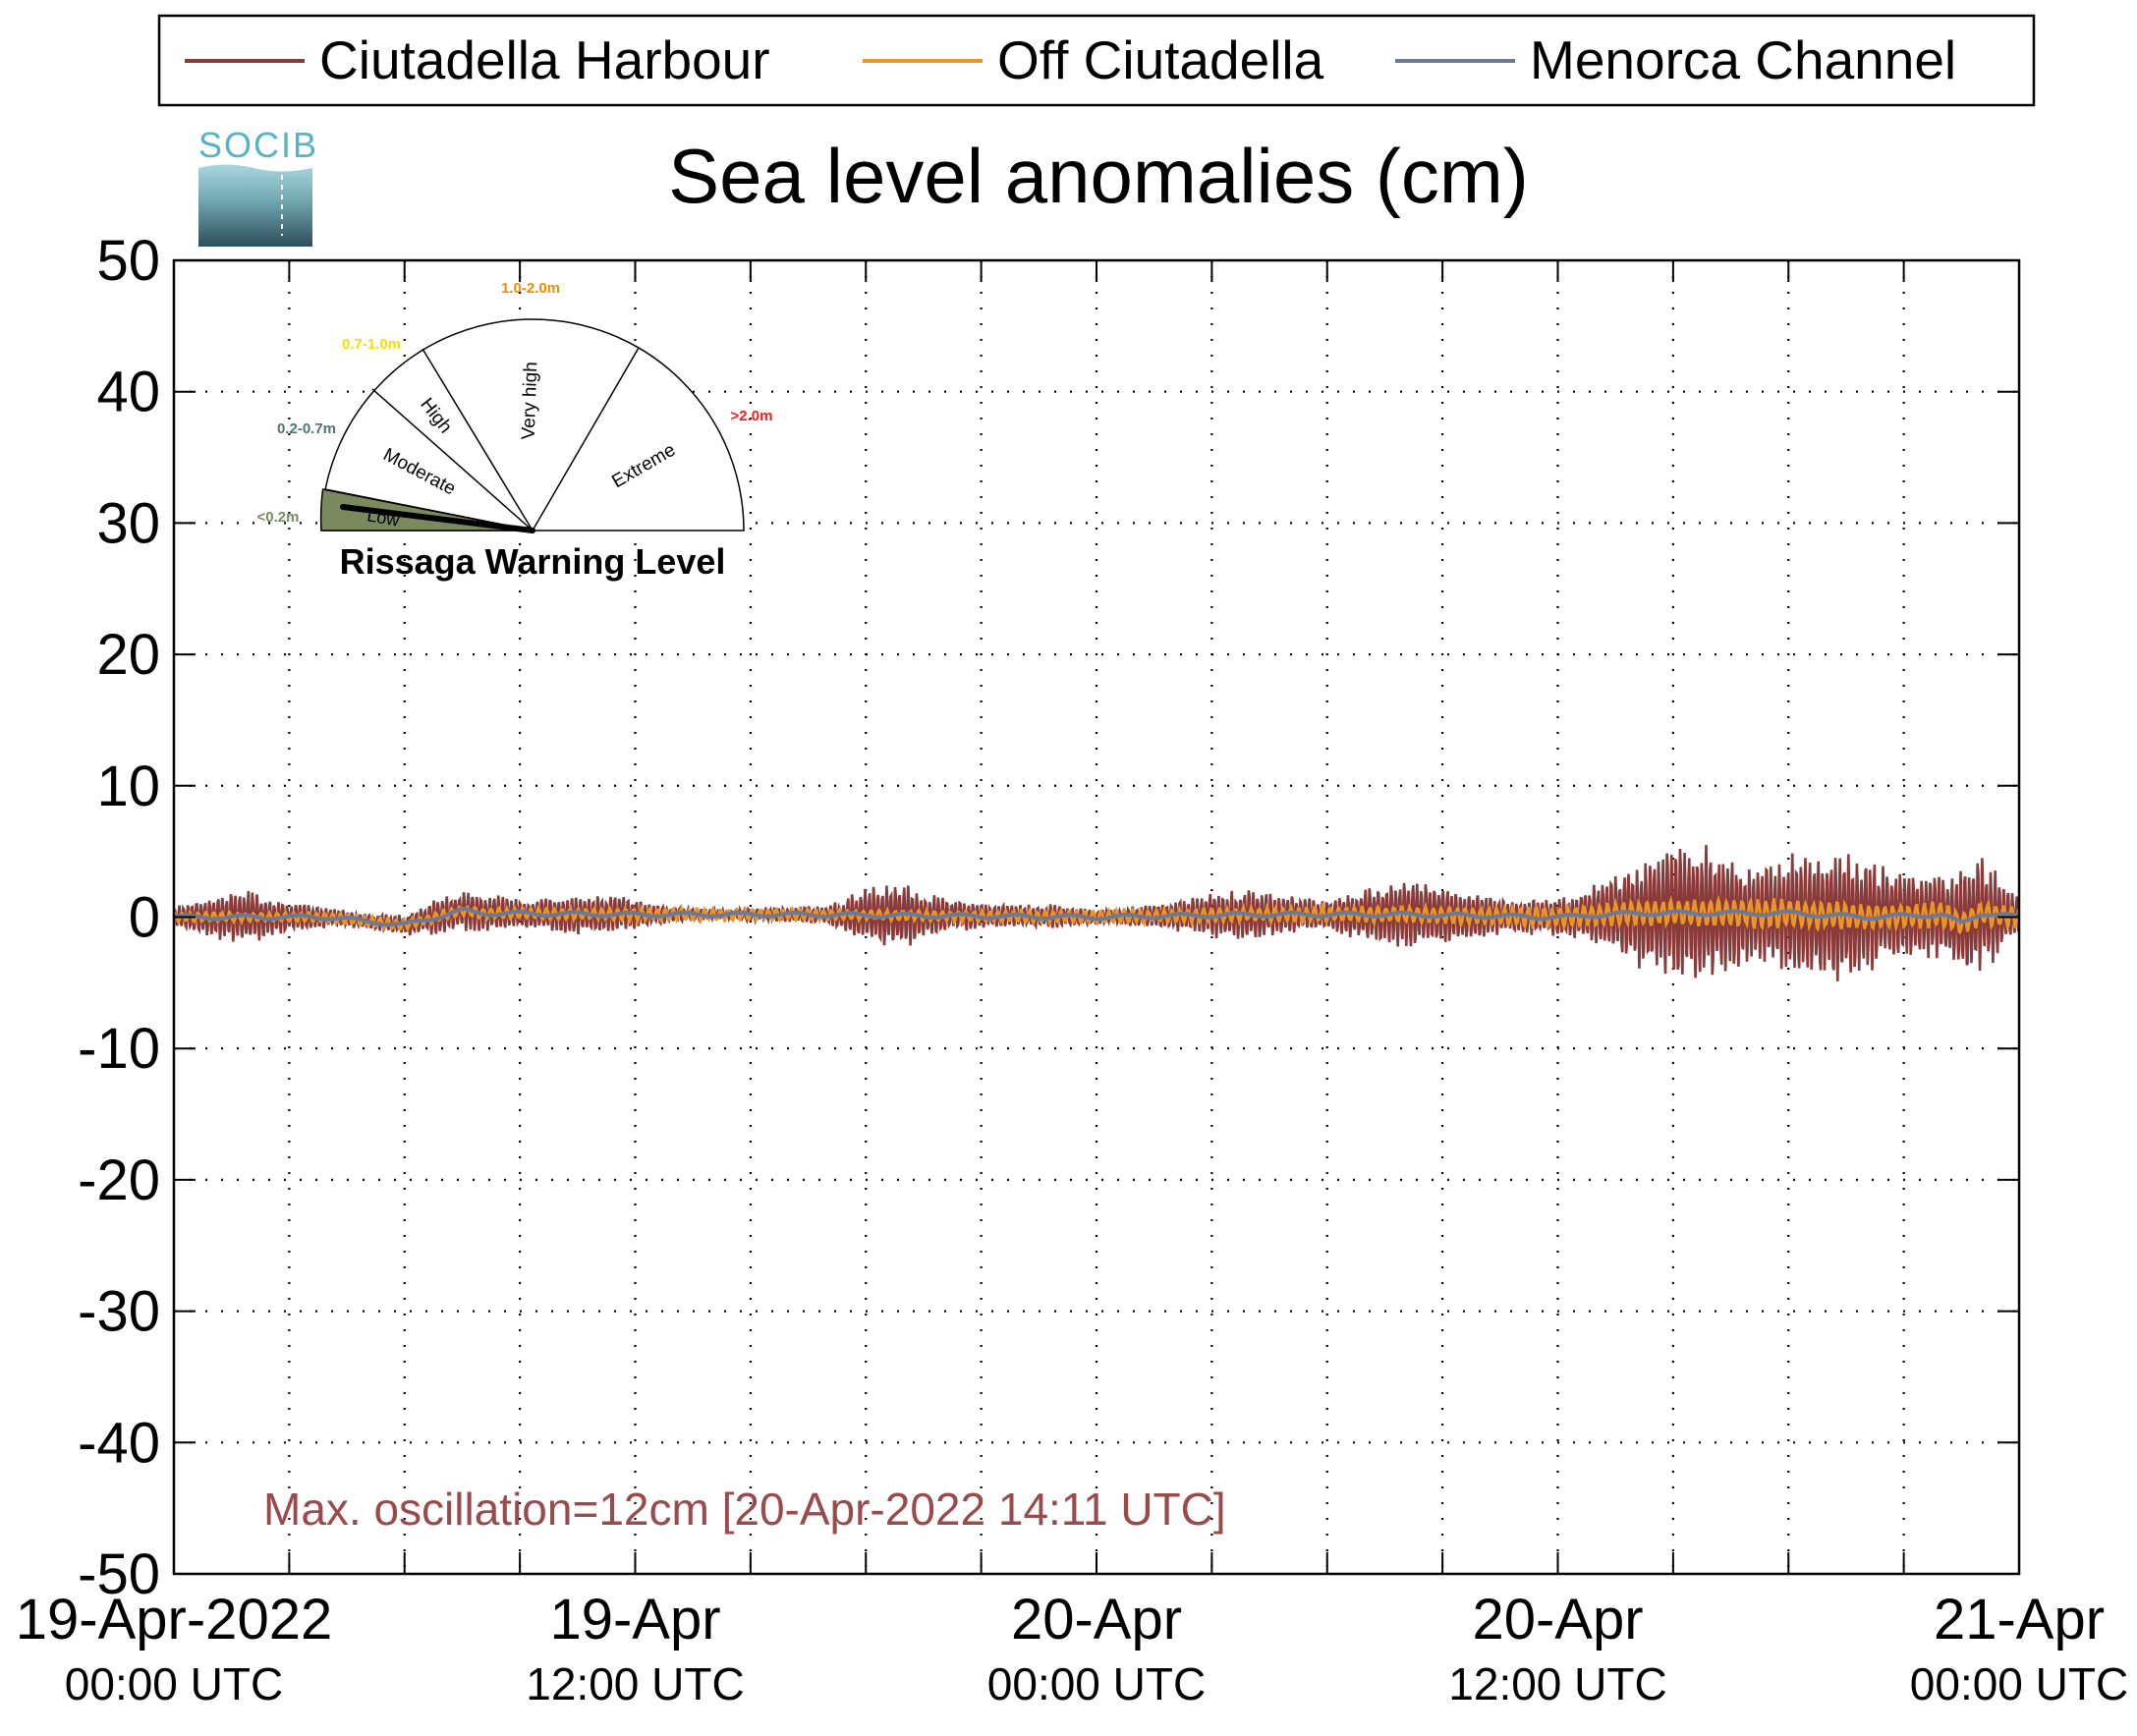 This screenshot has width=2137, height=1736. Describe the element at coordinates (119, 1049) in the screenshot. I see `y-tick-label: -10` at that location.